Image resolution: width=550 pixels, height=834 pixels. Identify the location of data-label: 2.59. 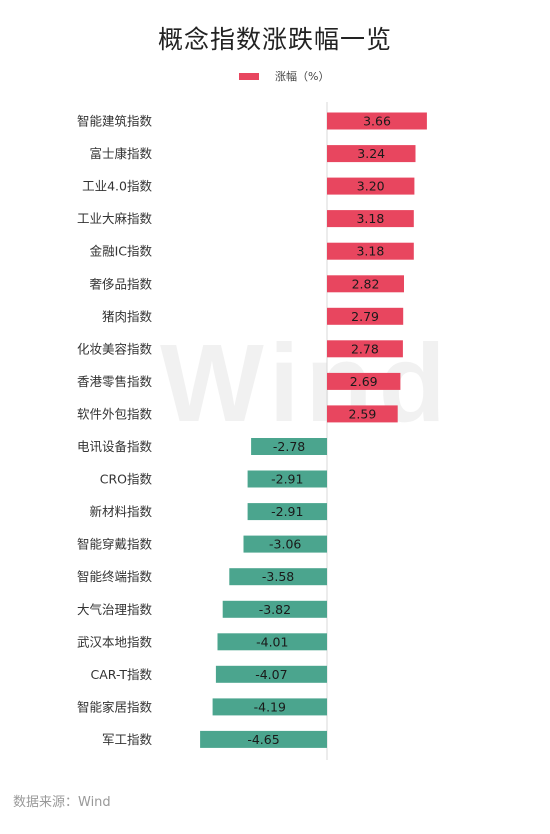
(362, 413).